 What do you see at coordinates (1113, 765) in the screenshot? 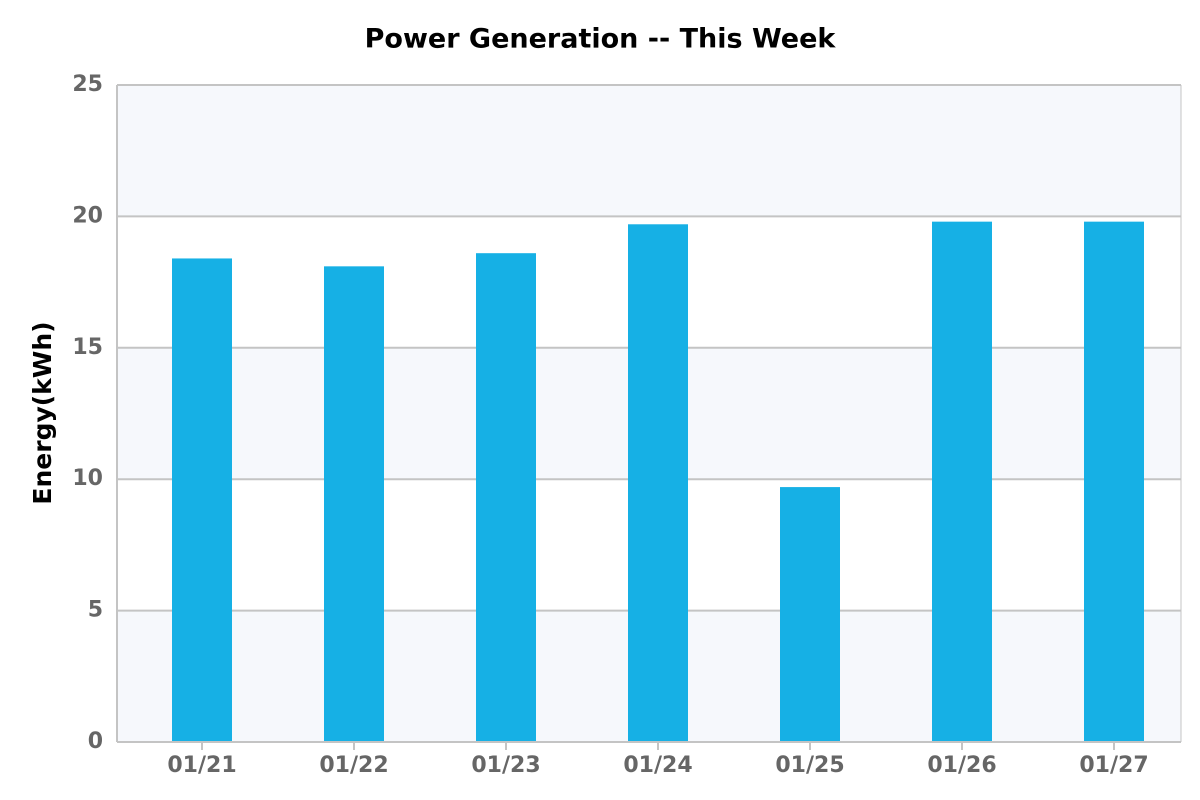
I see `x-tick-label: 01/27` at bounding box center [1113, 765].